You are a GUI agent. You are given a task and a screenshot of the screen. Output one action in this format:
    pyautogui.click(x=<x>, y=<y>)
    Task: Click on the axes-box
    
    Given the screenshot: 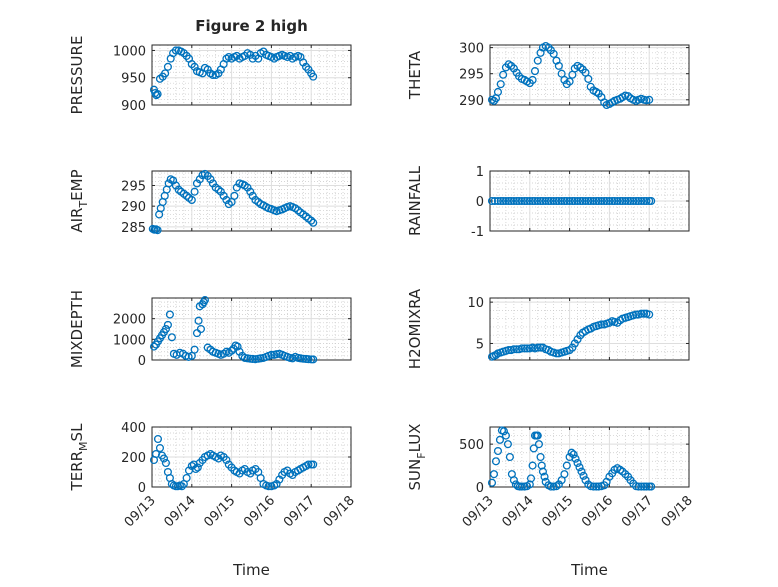 What is the action you would take?
    pyautogui.click(x=251, y=201)
    